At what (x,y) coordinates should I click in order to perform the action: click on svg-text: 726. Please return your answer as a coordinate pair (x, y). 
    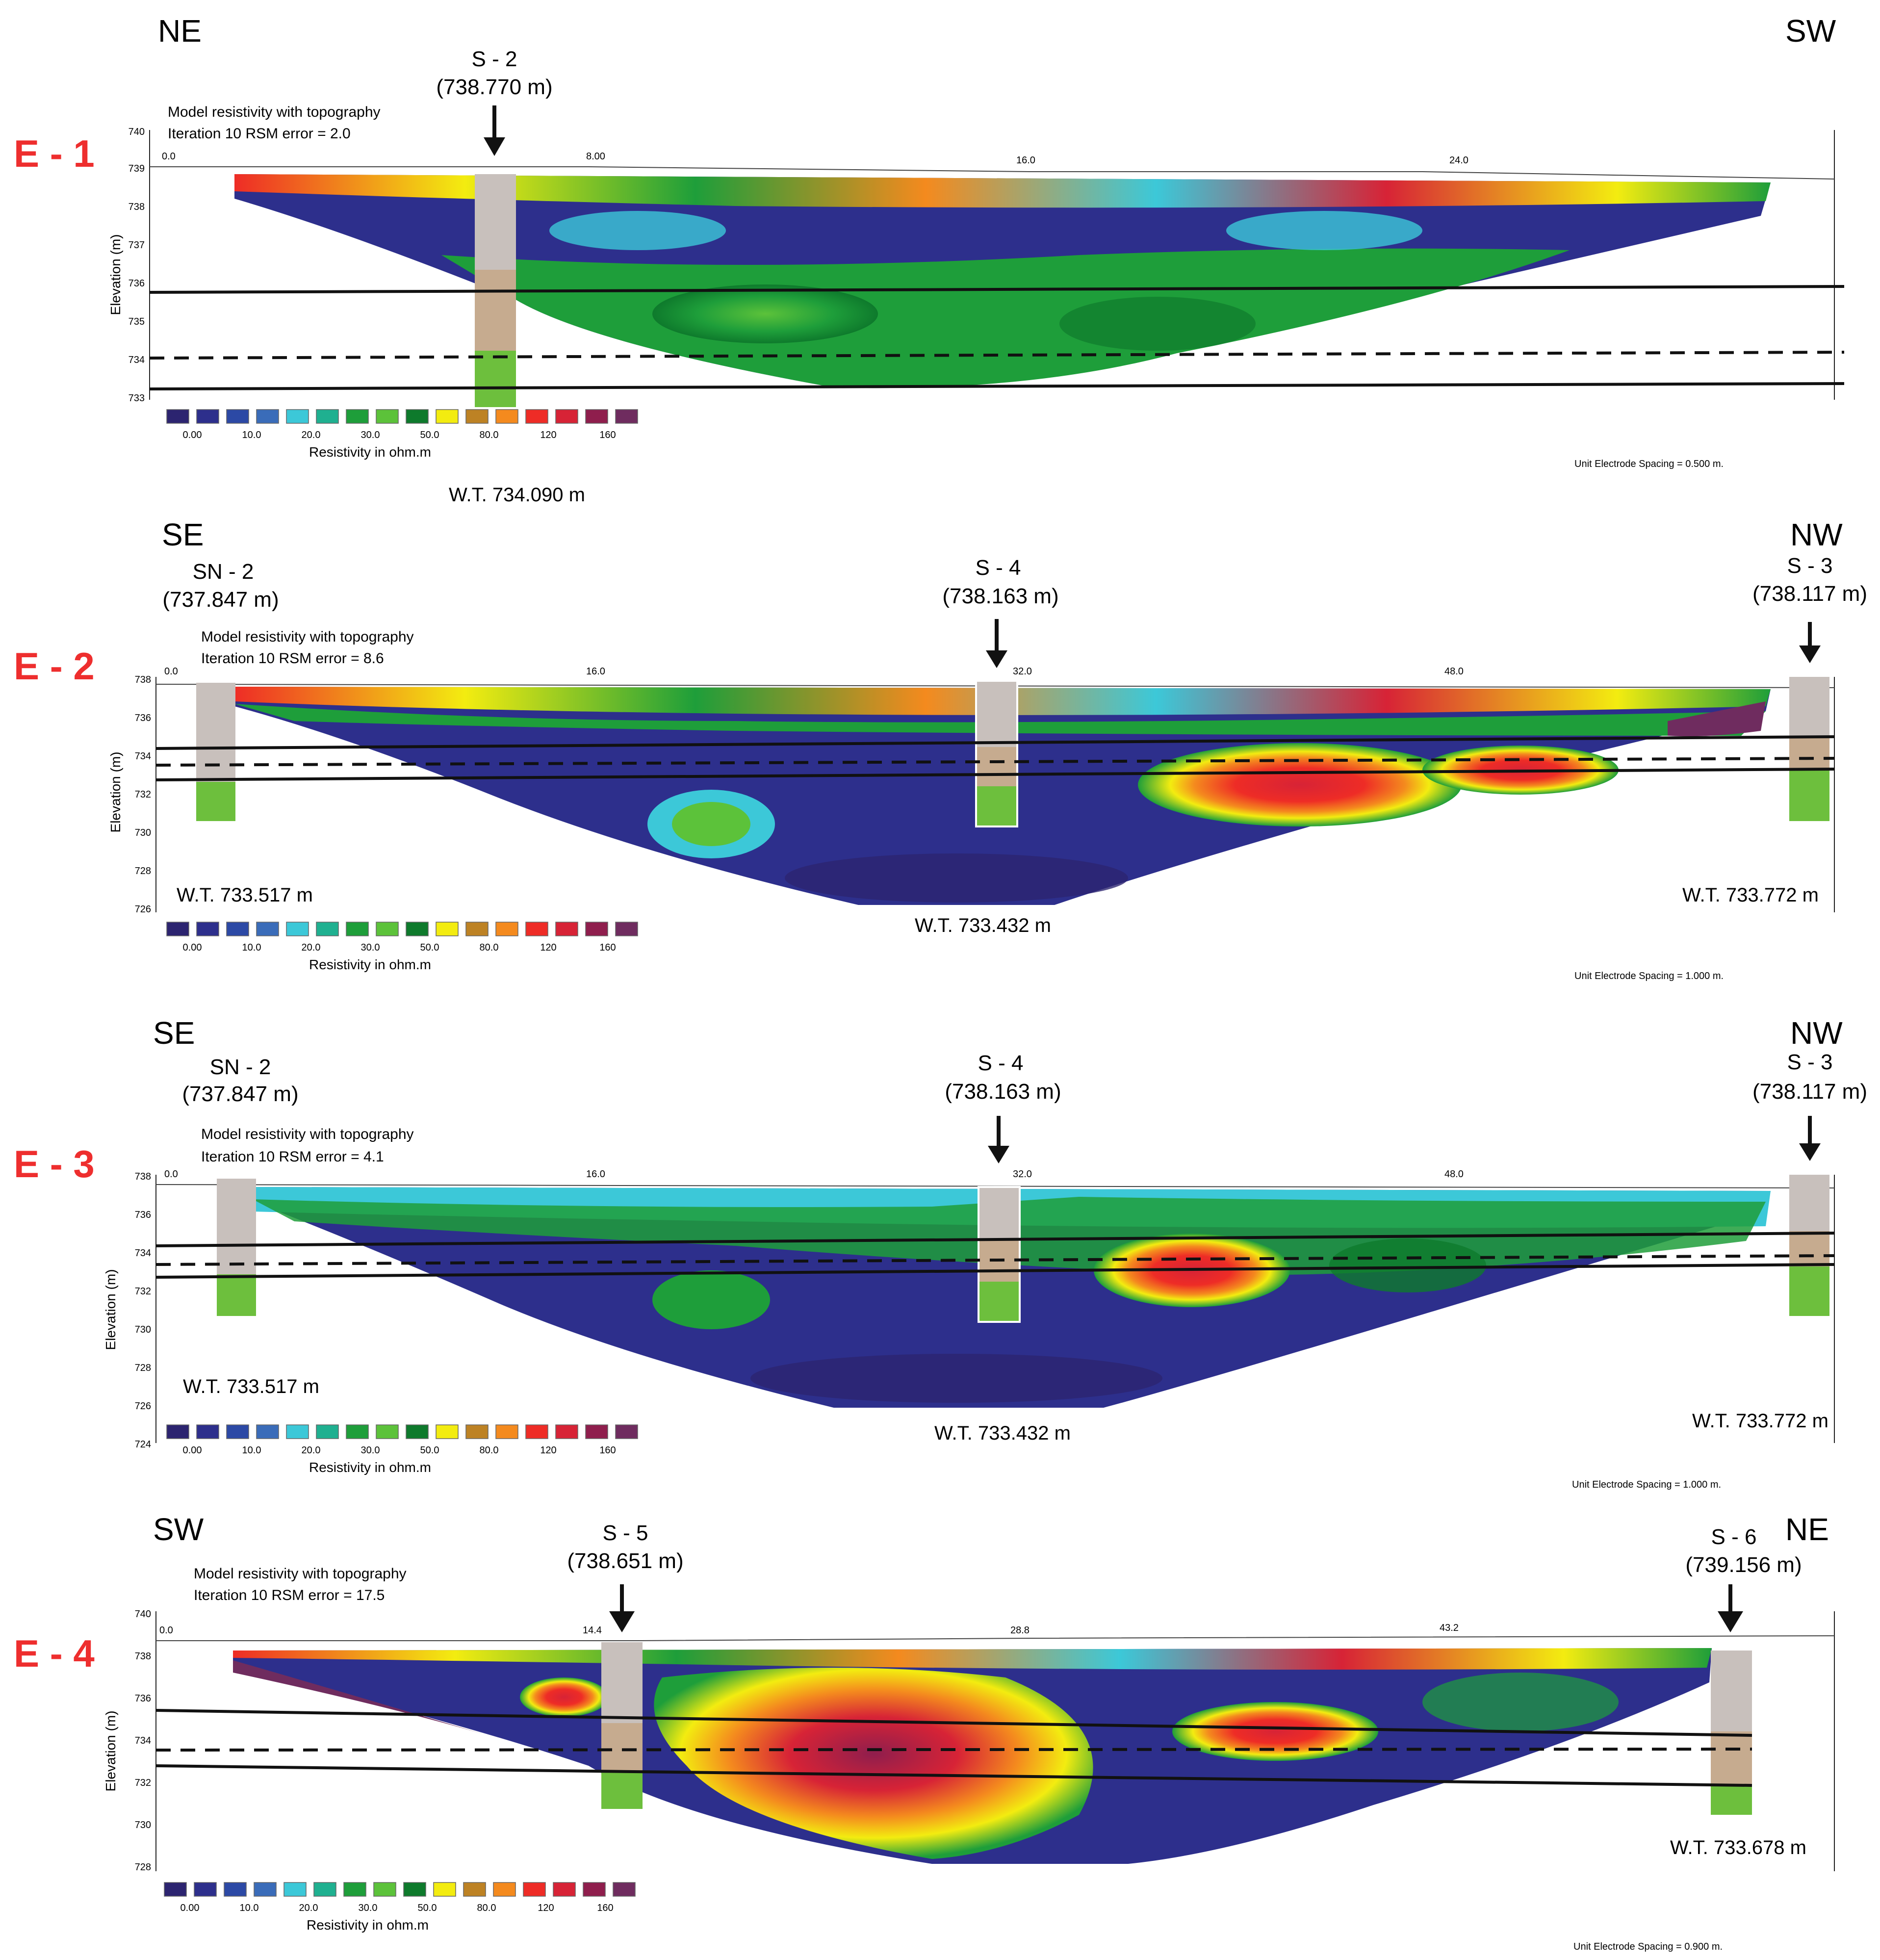
    Looking at the image, I should click on (143, 1406).